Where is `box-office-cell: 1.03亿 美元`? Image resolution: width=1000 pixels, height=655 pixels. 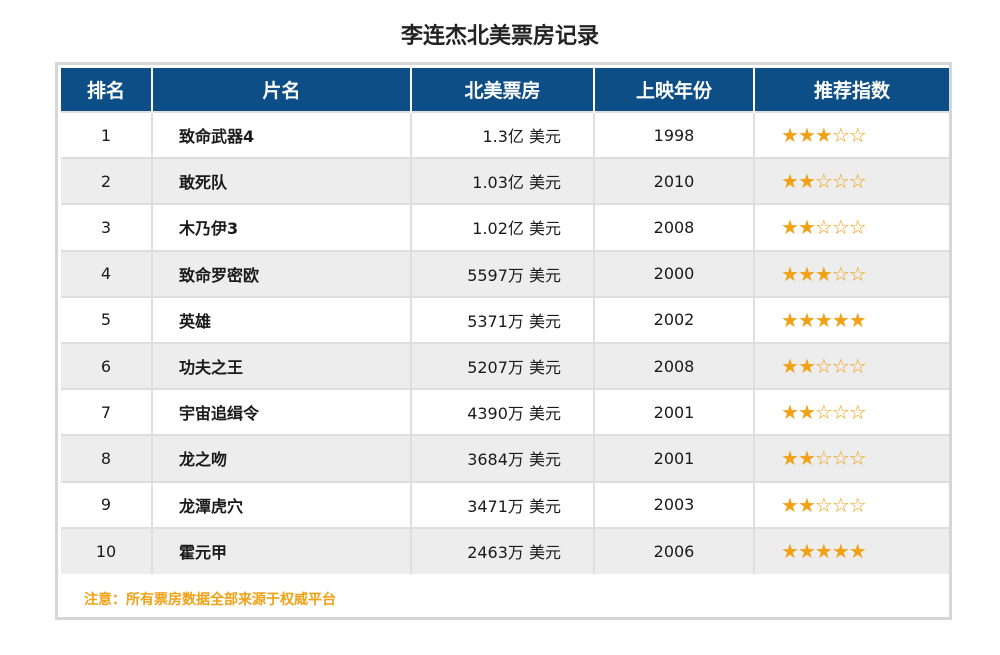
box-office-cell: 1.03亿 美元 is located at coordinates (503, 181).